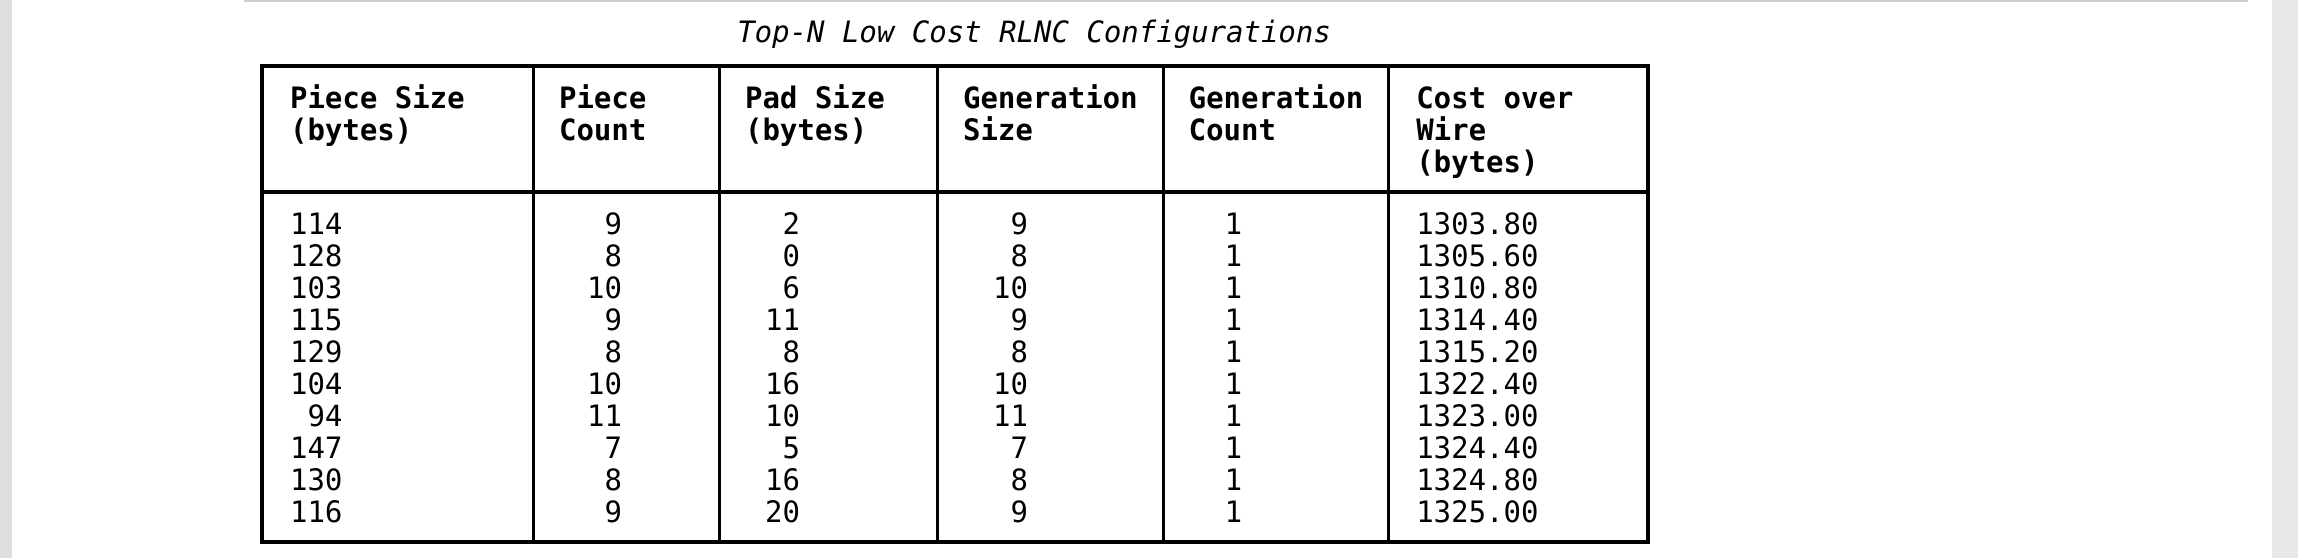 Image resolution: width=2298 pixels, height=558 pixels. What do you see at coordinates (1518, 130) in the screenshot?
I see `header-cost-over-wire: Cost over Wire (bytes)` at bounding box center [1518, 130].